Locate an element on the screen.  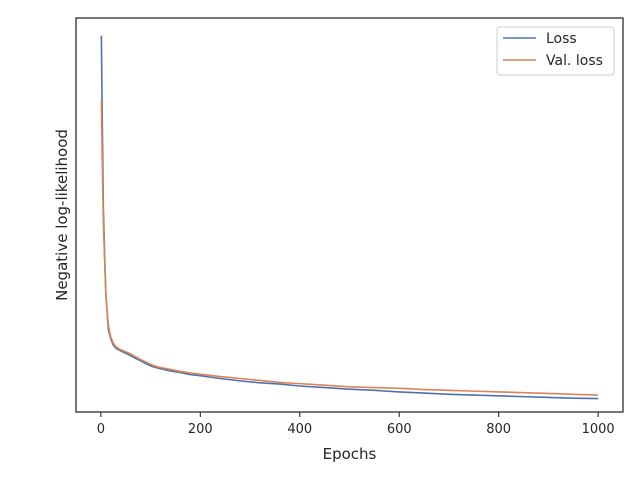
x-tick-label: 0 is located at coordinates (101, 429).